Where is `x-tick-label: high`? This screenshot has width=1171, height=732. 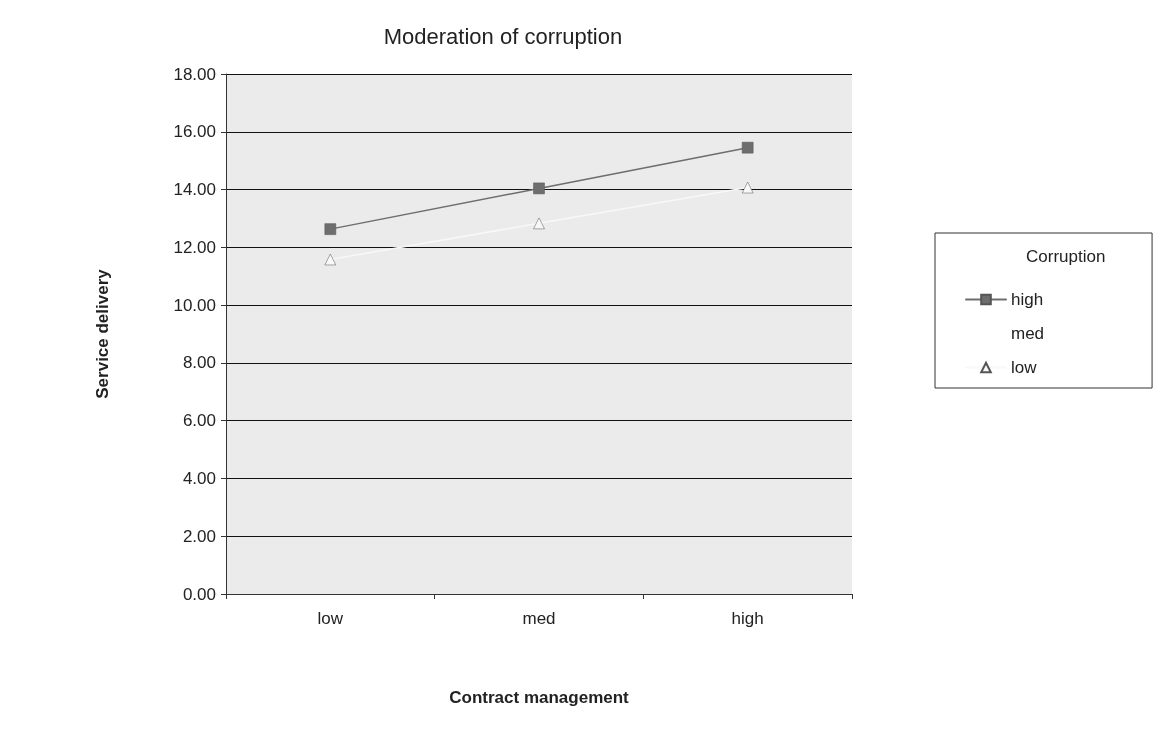
x-tick-label: high is located at coordinates (747, 618).